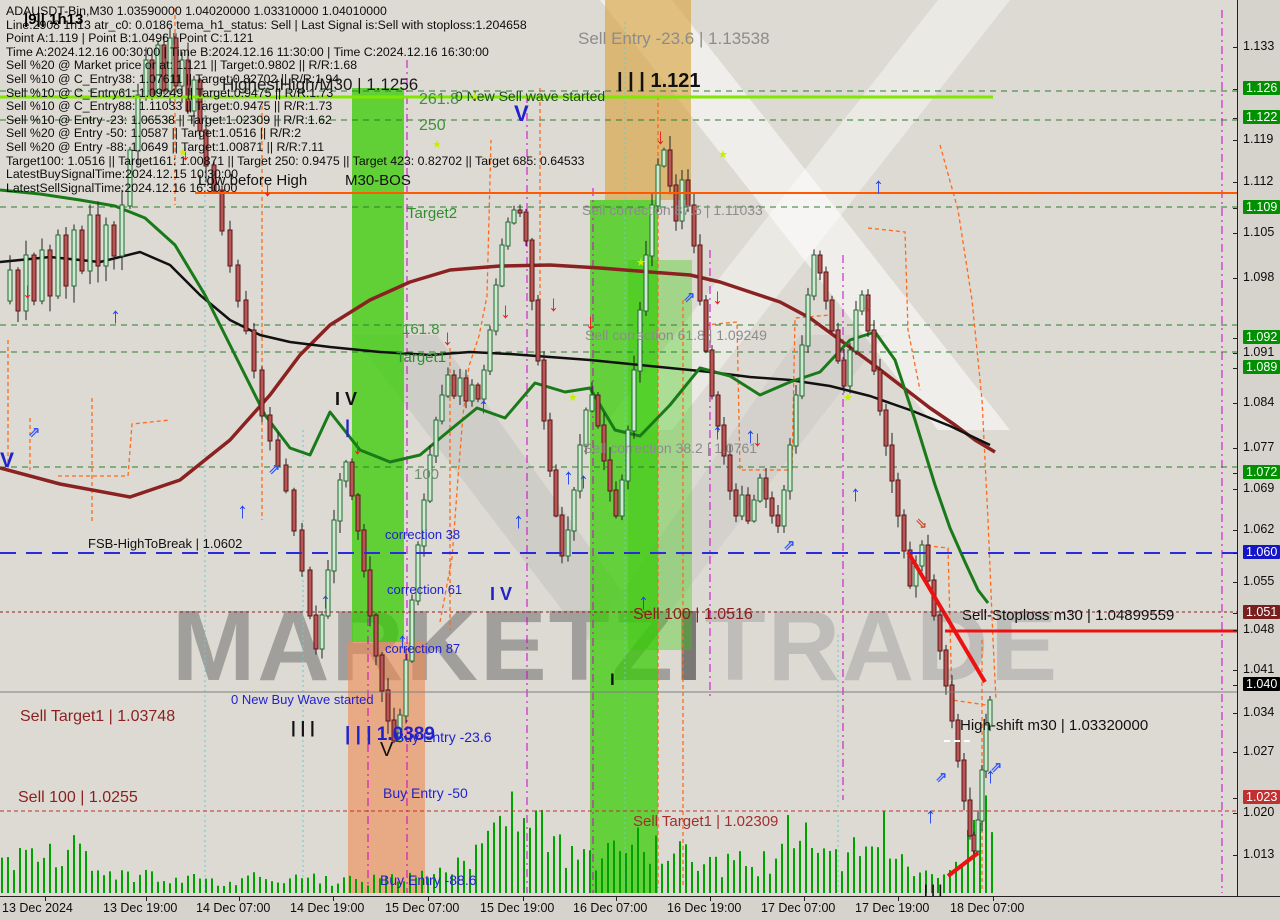  I want to click on chart-annotation: Sell Target1 | 1.02309, so click(706, 821).